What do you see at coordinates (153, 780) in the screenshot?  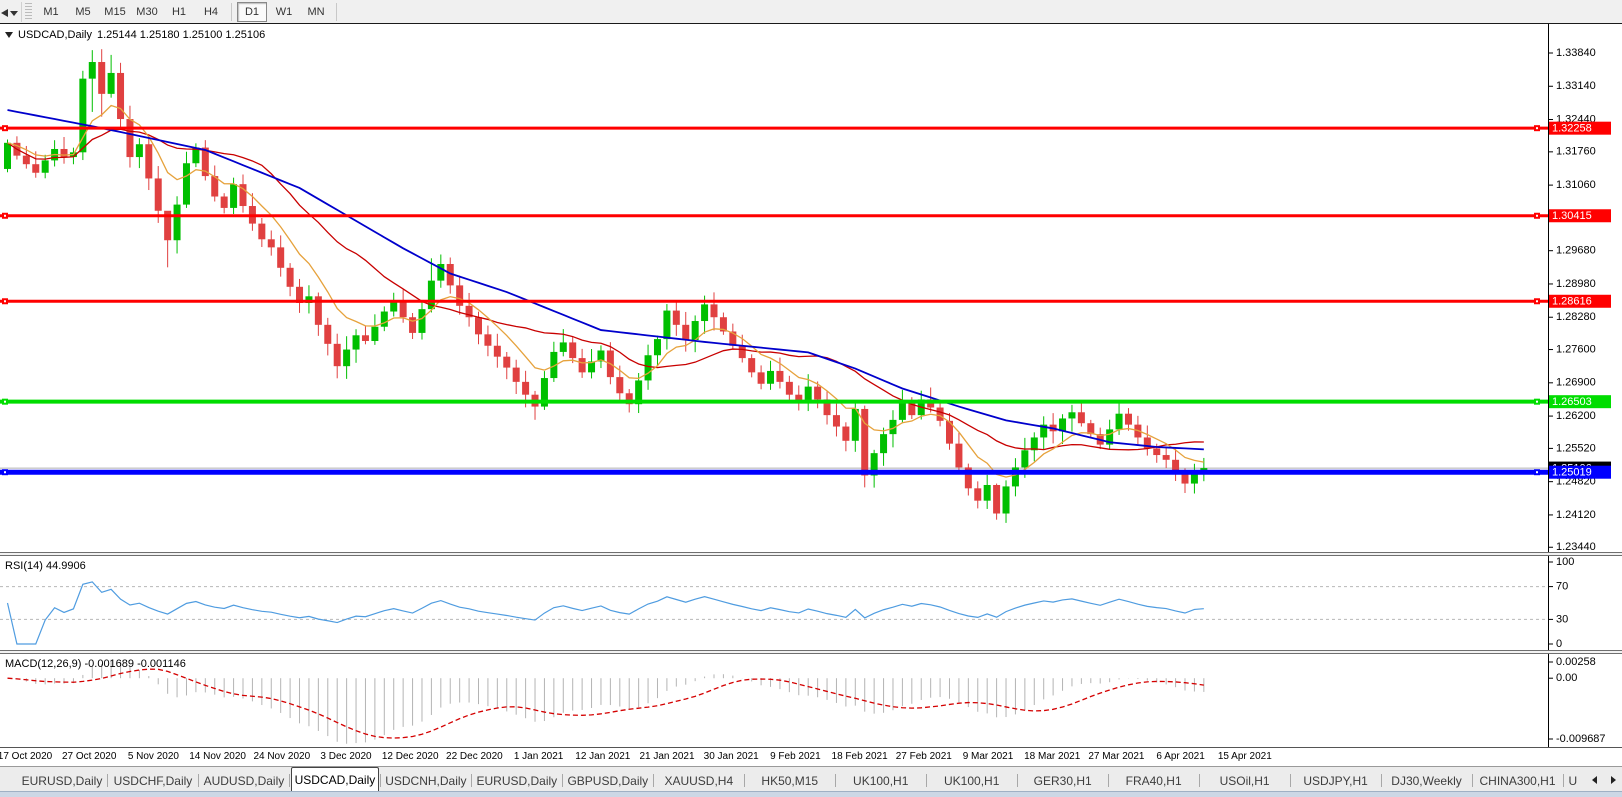 I see `tab-usdchf-daily: USDCHF,Daily` at bounding box center [153, 780].